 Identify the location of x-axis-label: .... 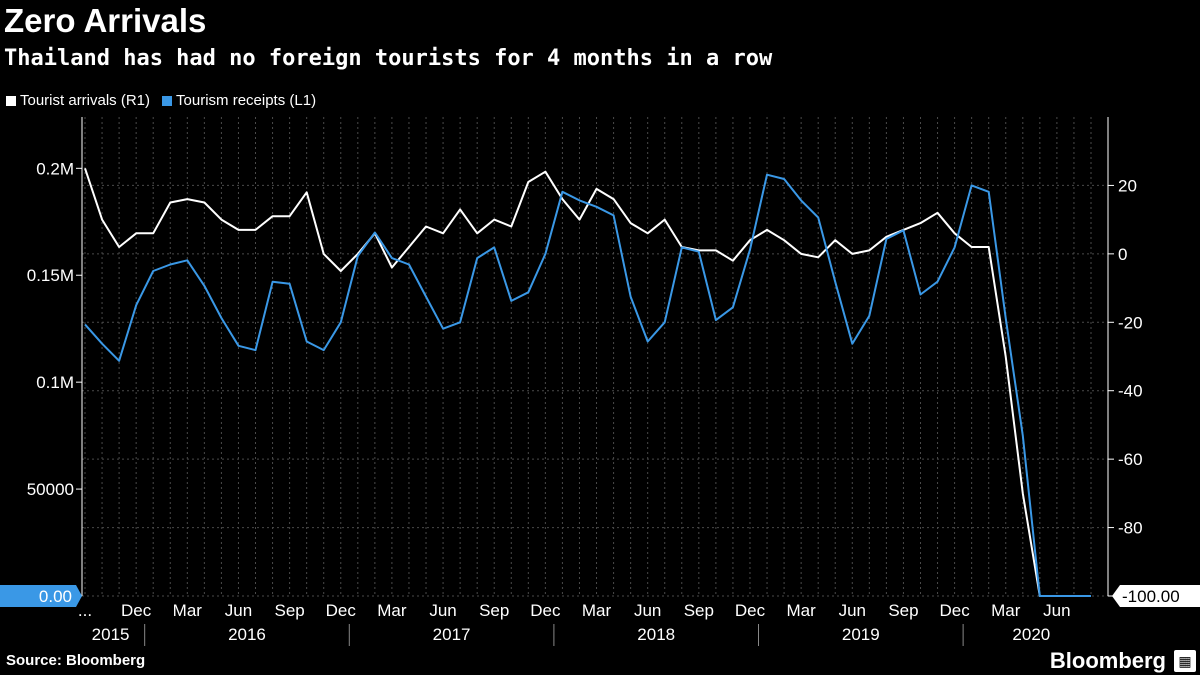
(85, 610).